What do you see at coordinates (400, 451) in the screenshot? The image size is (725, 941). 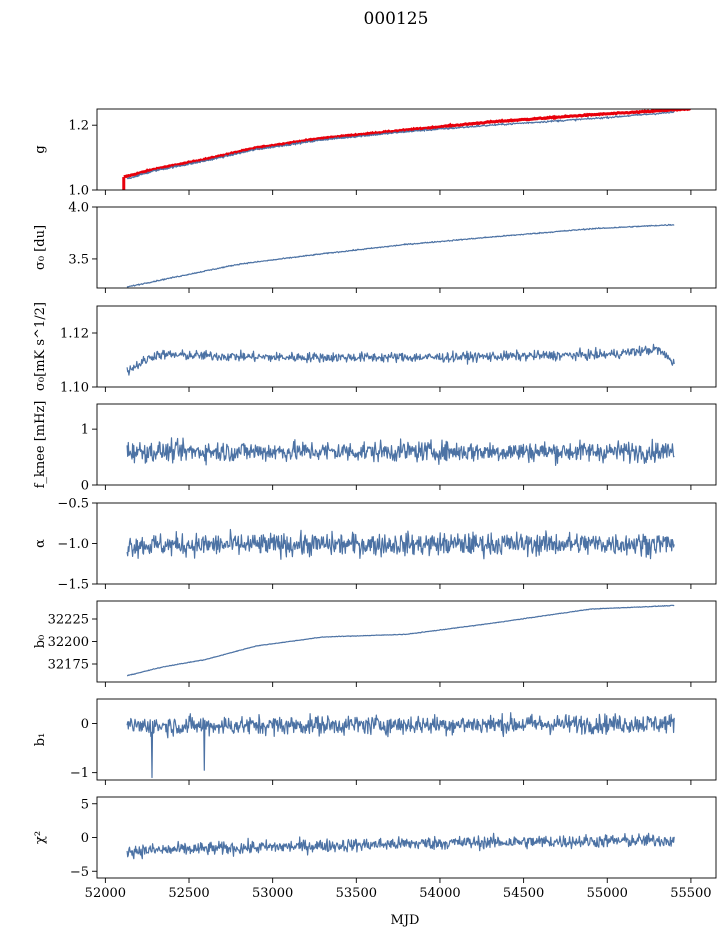 I see `series-fknee` at bounding box center [400, 451].